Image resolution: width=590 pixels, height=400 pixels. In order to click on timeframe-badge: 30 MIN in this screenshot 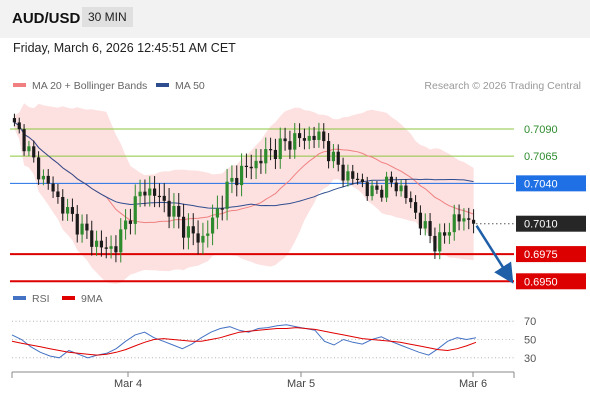, I will do `click(107, 17)`.